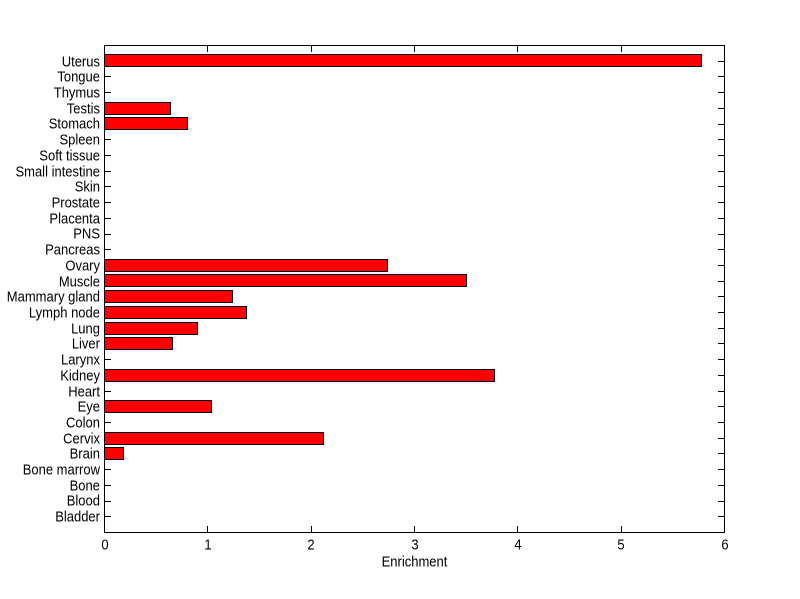  What do you see at coordinates (79, 281) in the screenshot?
I see `y-tick-label-muscle: Muscle` at bounding box center [79, 281].